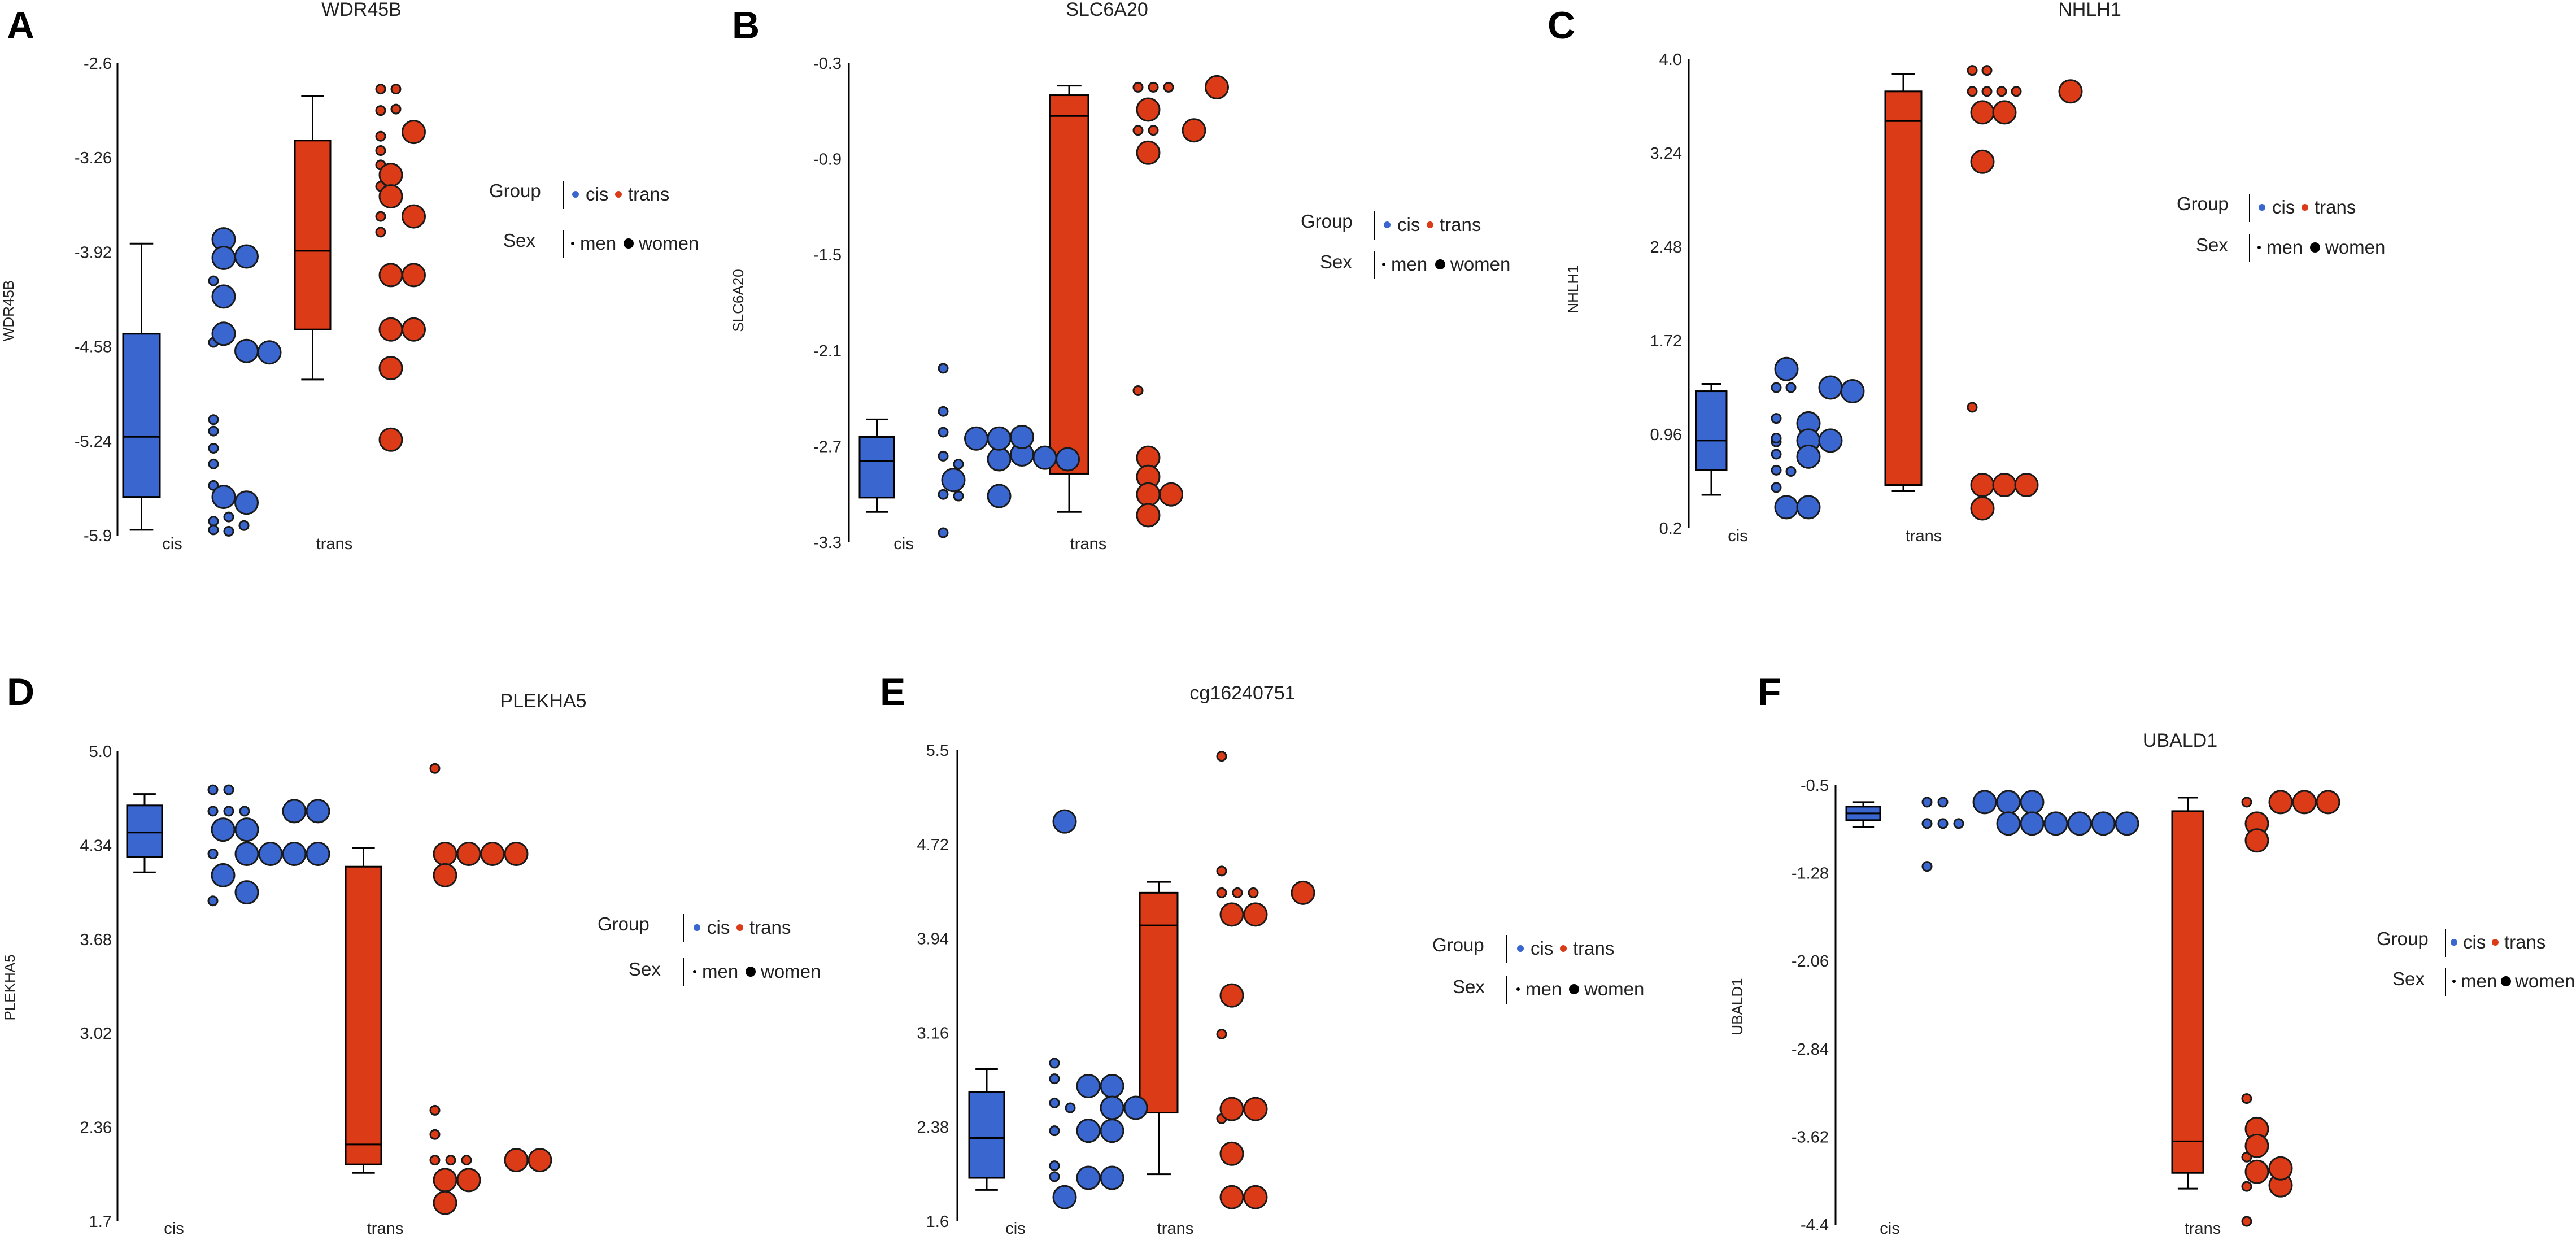 Image resolution: width=2576 pixels, height=1240 pixels. Describe the element at coordinates (933, 939) in the screenshot. I see `y-tick-label: 3.94` at that location.